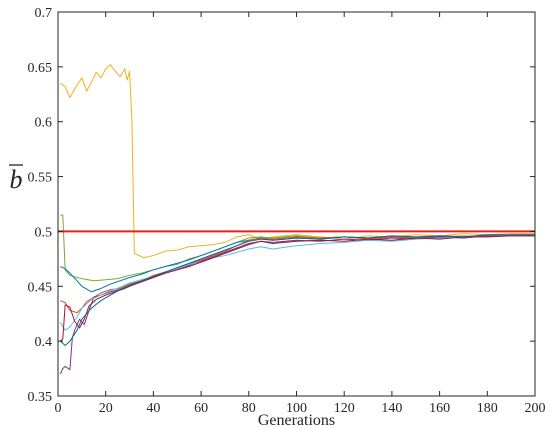  I want to click on y-tick-label: 0.55, so click(40, 178).